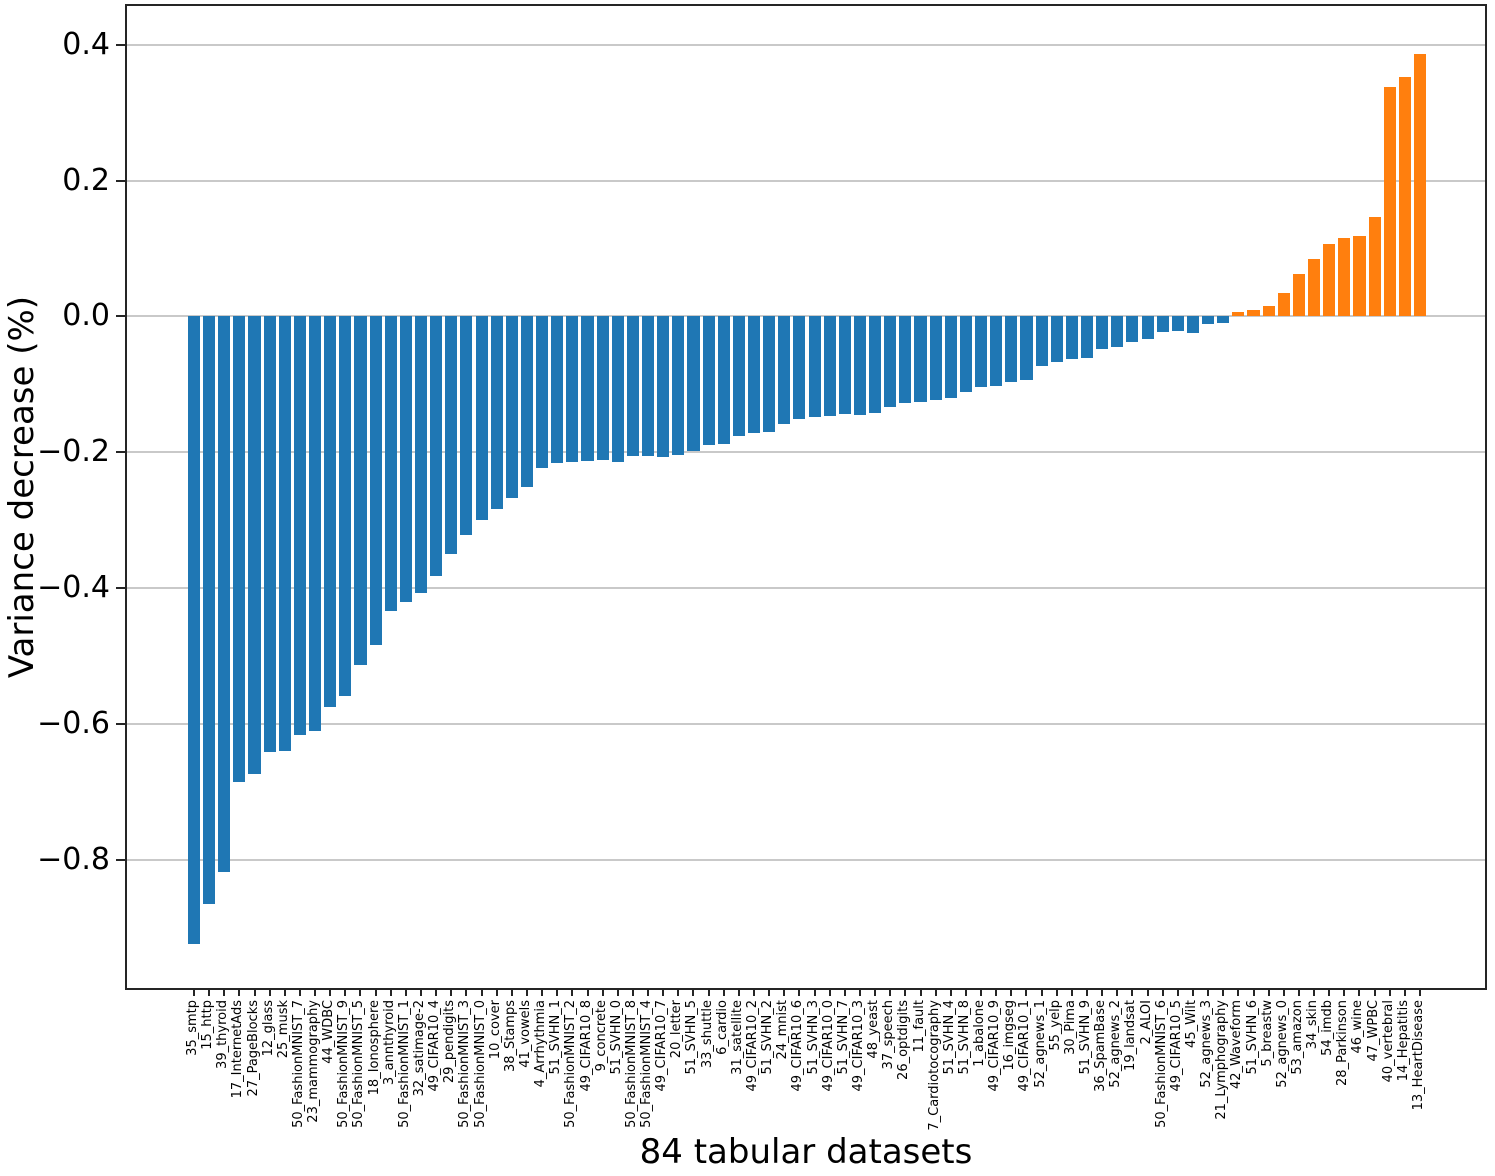 This screenshot has width=1495, height=1176. I want to click on x-tick-label: 49_CIFAR10_7, so click(662, 1046).